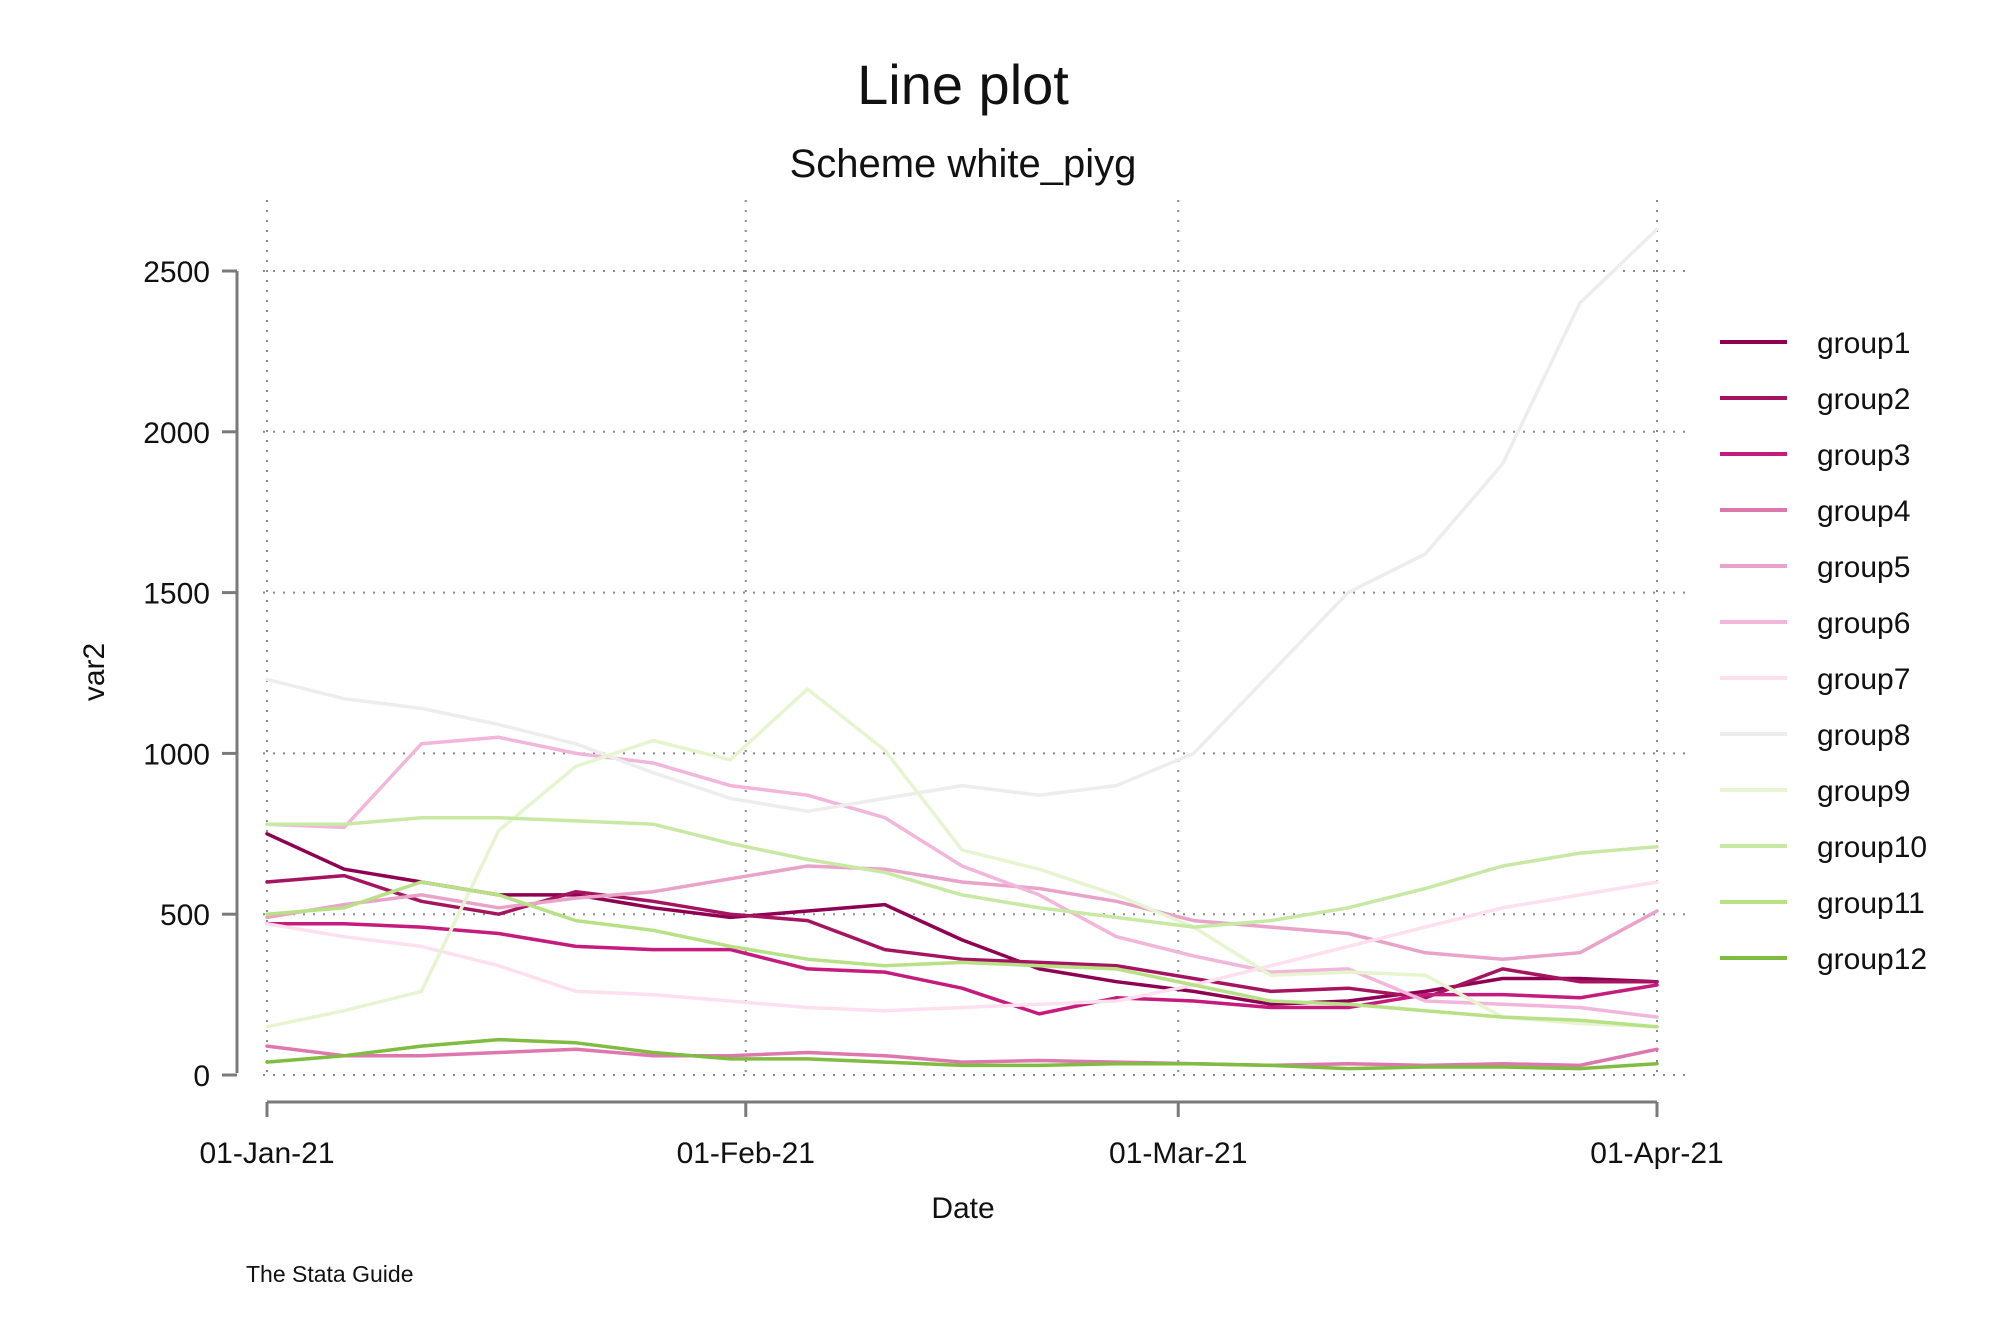 This screenshot has height=1333, width=2000. I want to click on y-axis-label: var2, so click(94, 672).